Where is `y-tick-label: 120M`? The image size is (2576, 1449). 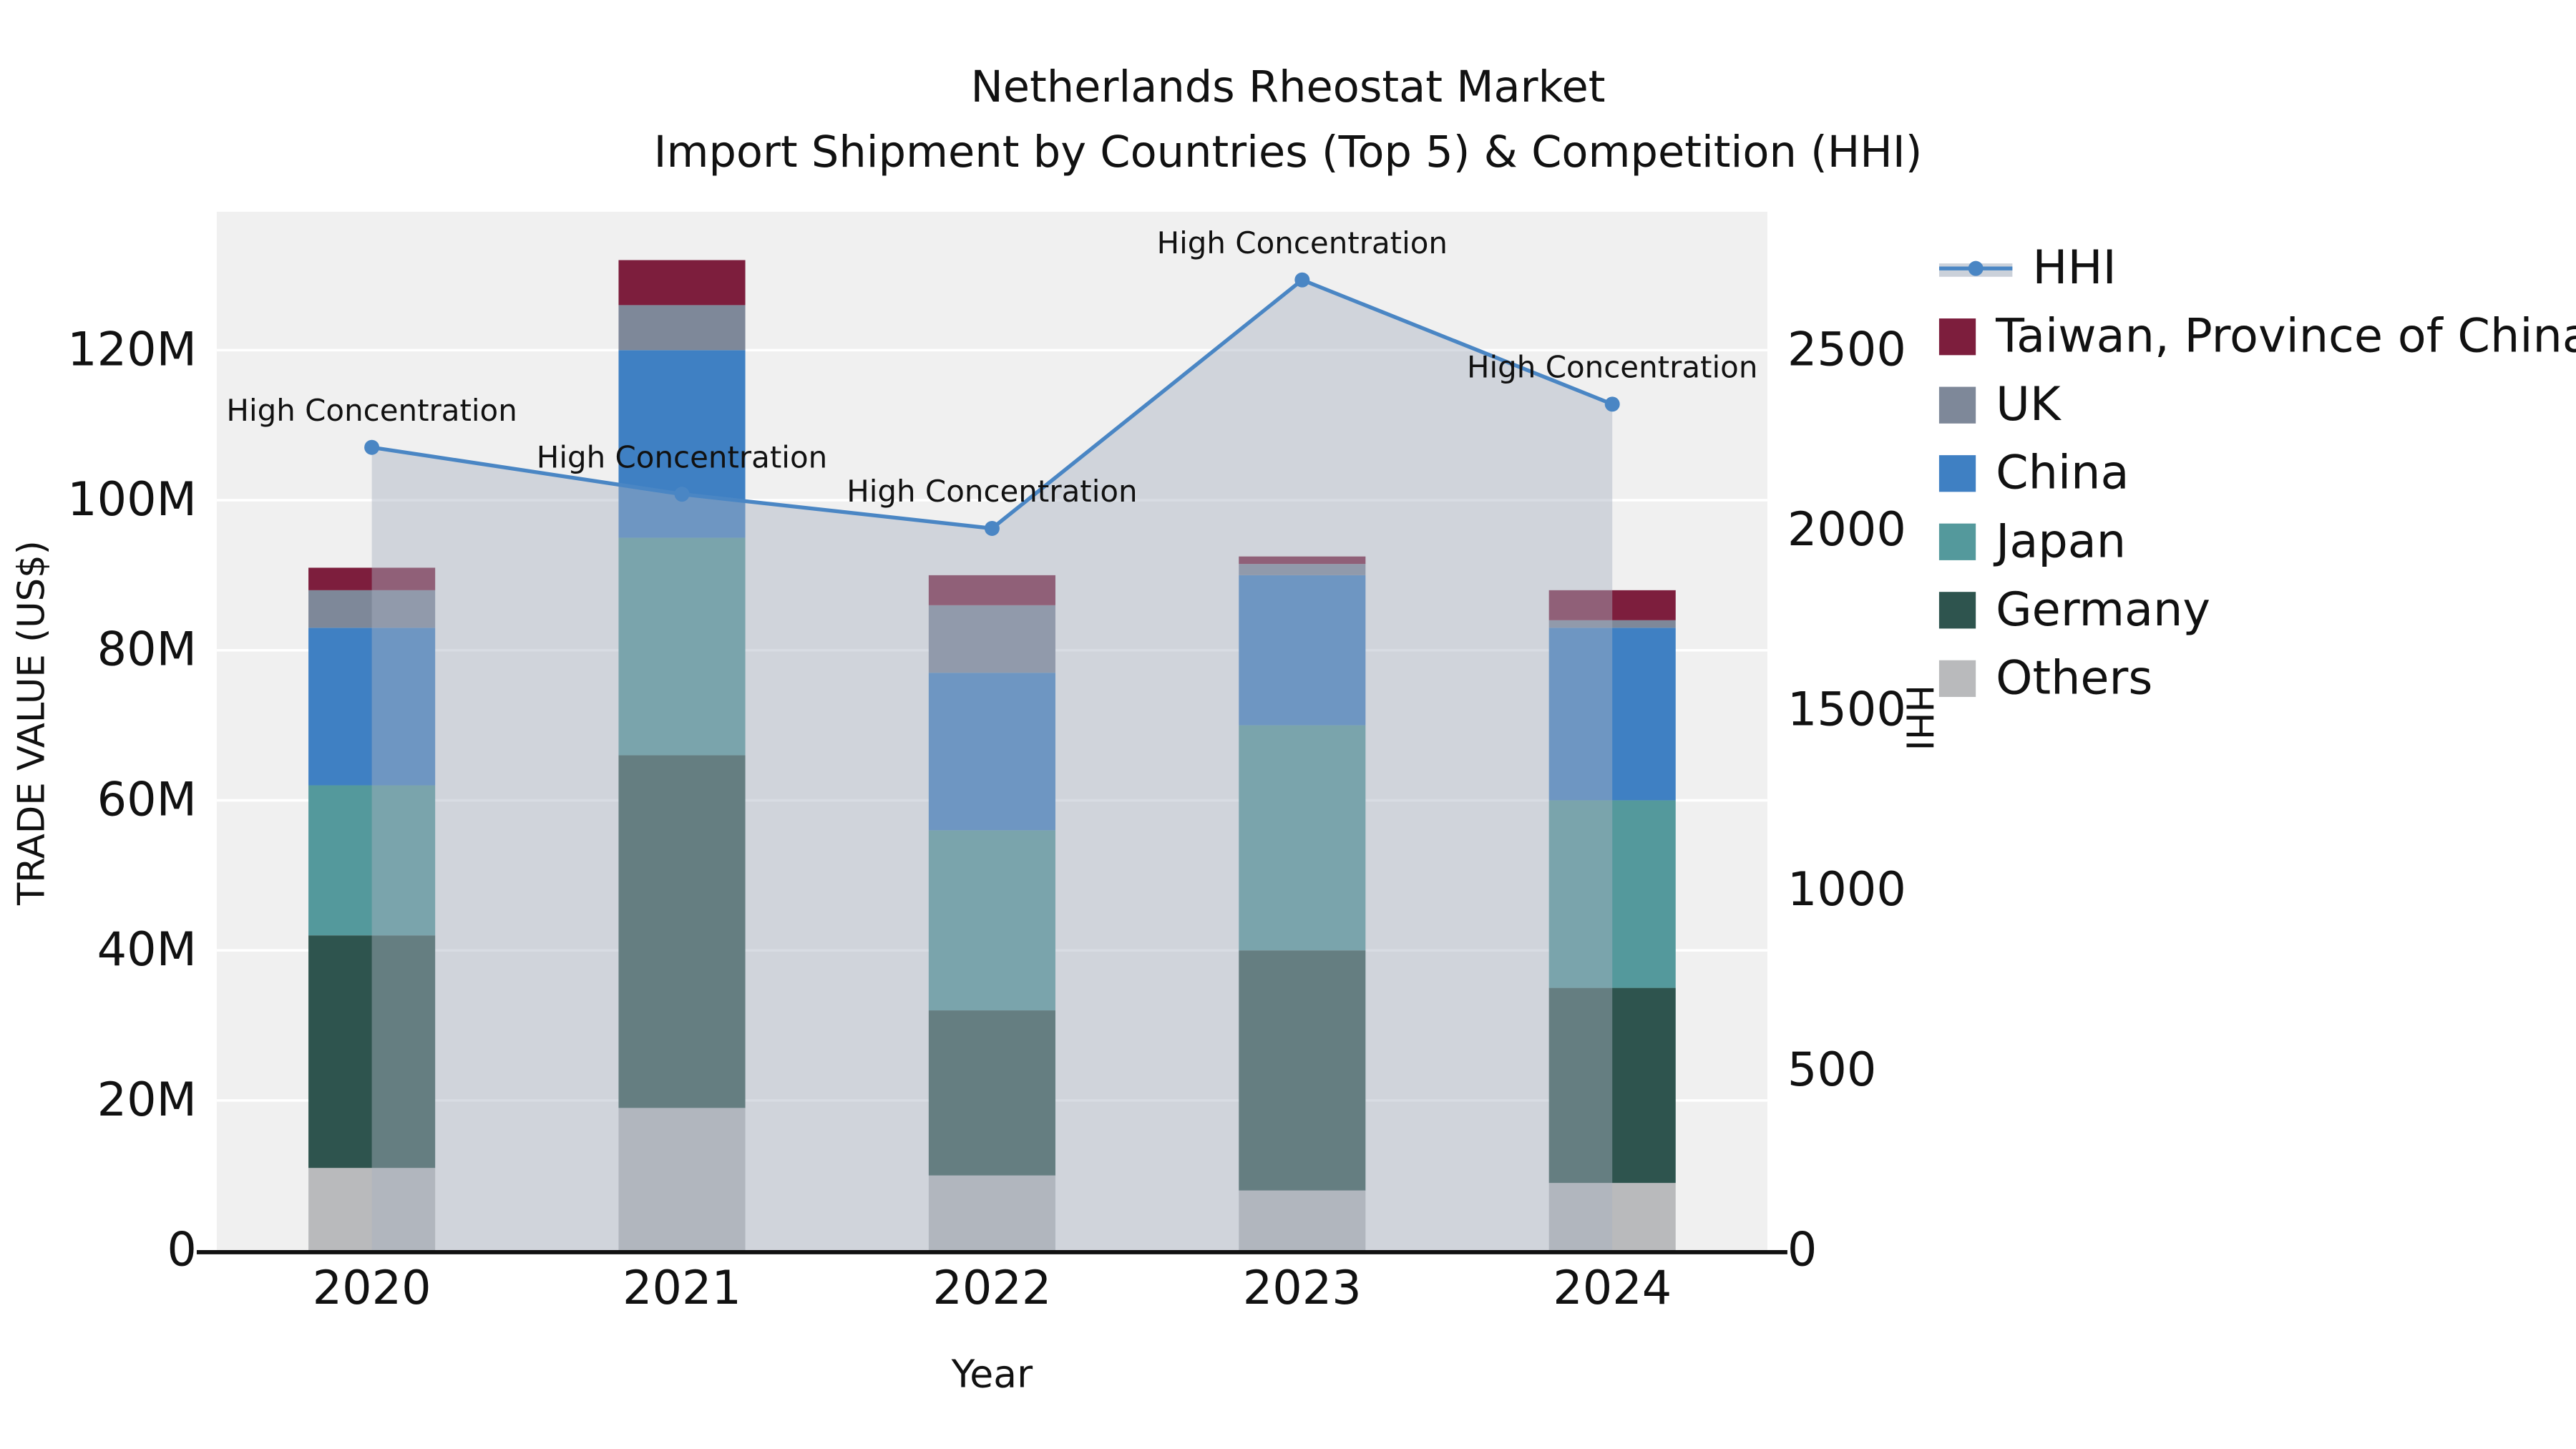
y-tick-label: 120M is located at coordinates (132, 349).